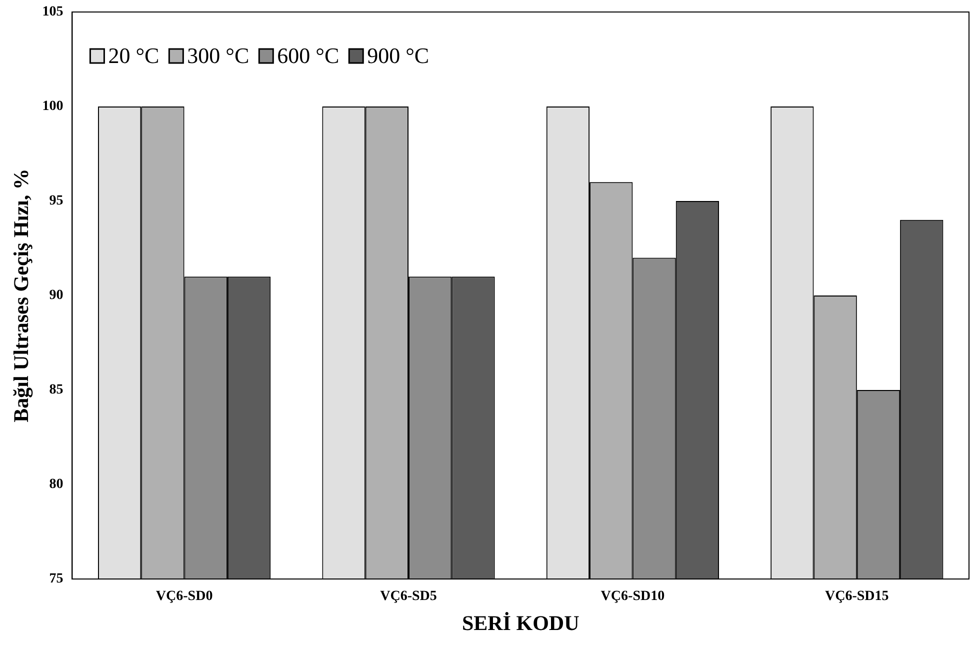  What do you see at coordinates (21, 295) in the screenshot?
I see `y-axis-title: Bağıl Ultrases Geçiş Hızı, %` at bounding box center [21, 295].